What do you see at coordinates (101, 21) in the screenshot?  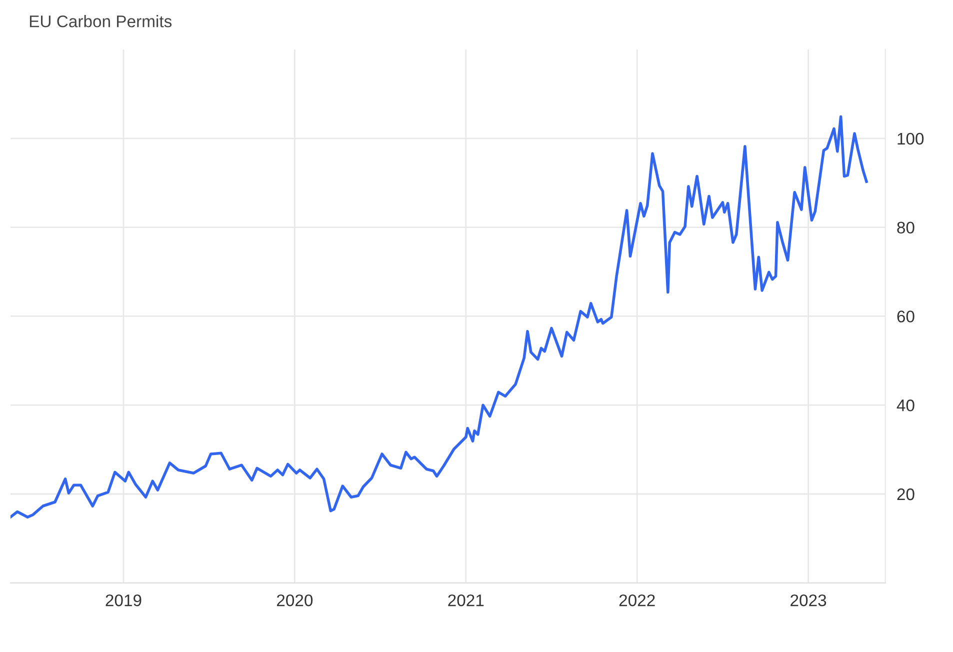 I see `chart-title: EU Carbon Permits` at bounding box center [101, 21].